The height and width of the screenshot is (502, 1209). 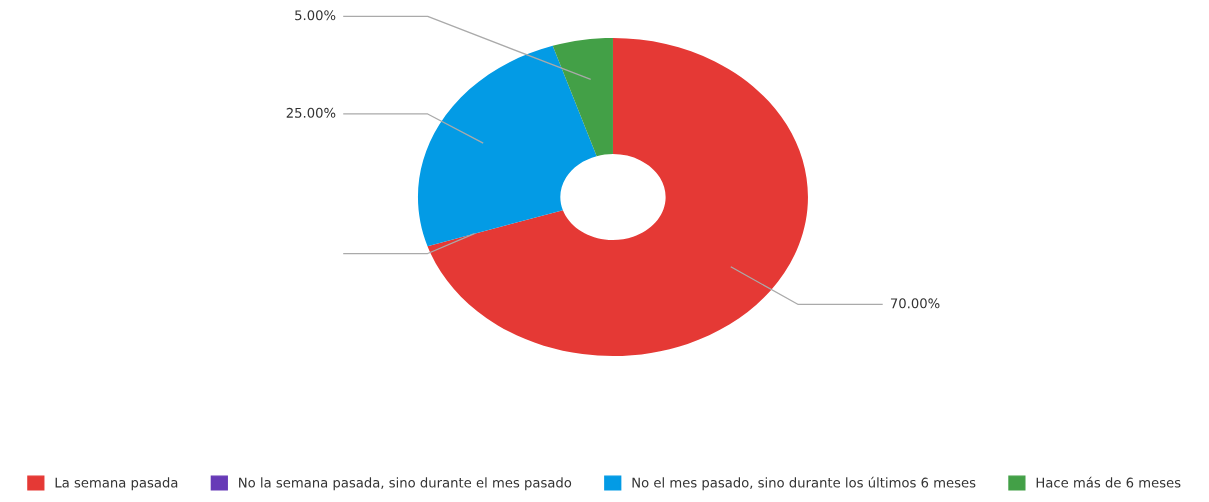 I want to click on data-label: 5.00%, so click(x=315, y=15).